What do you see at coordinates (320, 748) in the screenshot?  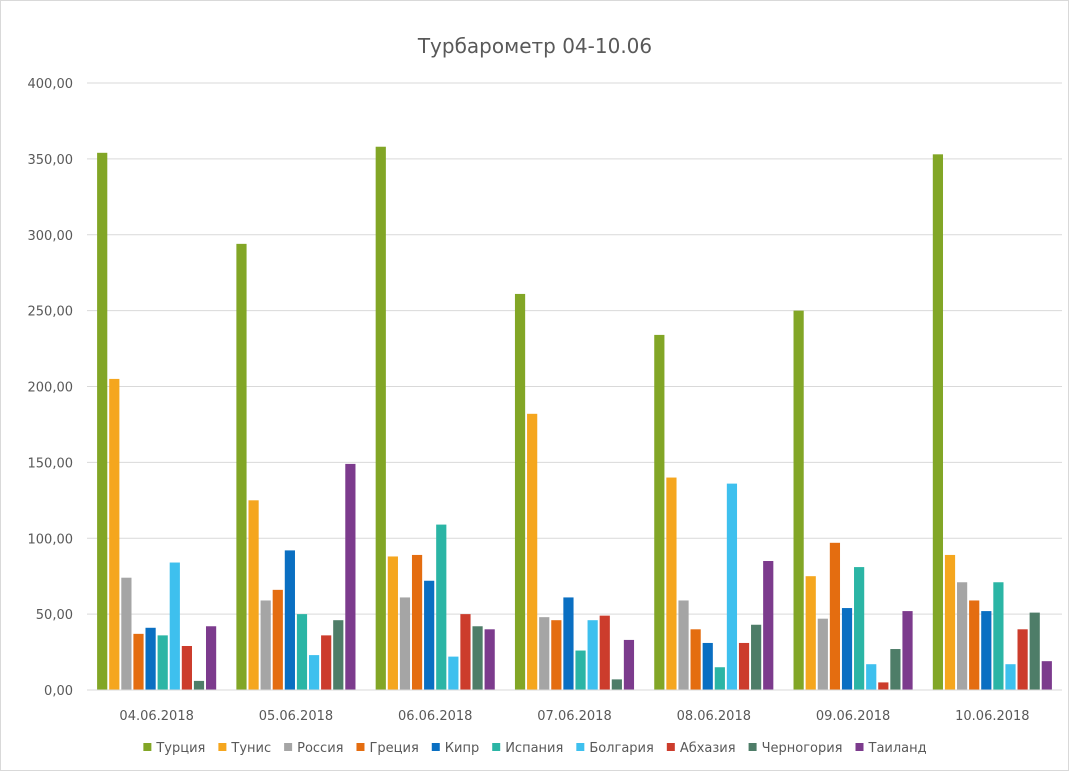 I see `legend-label: Россия` at bounding box center [320, 748].